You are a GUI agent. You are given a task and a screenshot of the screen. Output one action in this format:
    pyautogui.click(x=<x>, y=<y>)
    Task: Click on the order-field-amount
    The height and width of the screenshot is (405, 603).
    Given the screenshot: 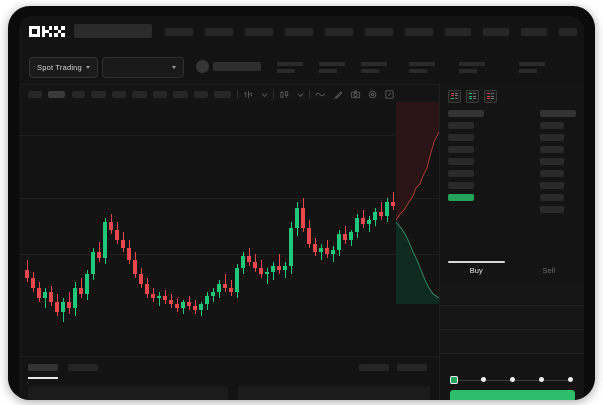 What is the action you would take?
    pyautogui.click(x=512, y=318)
    